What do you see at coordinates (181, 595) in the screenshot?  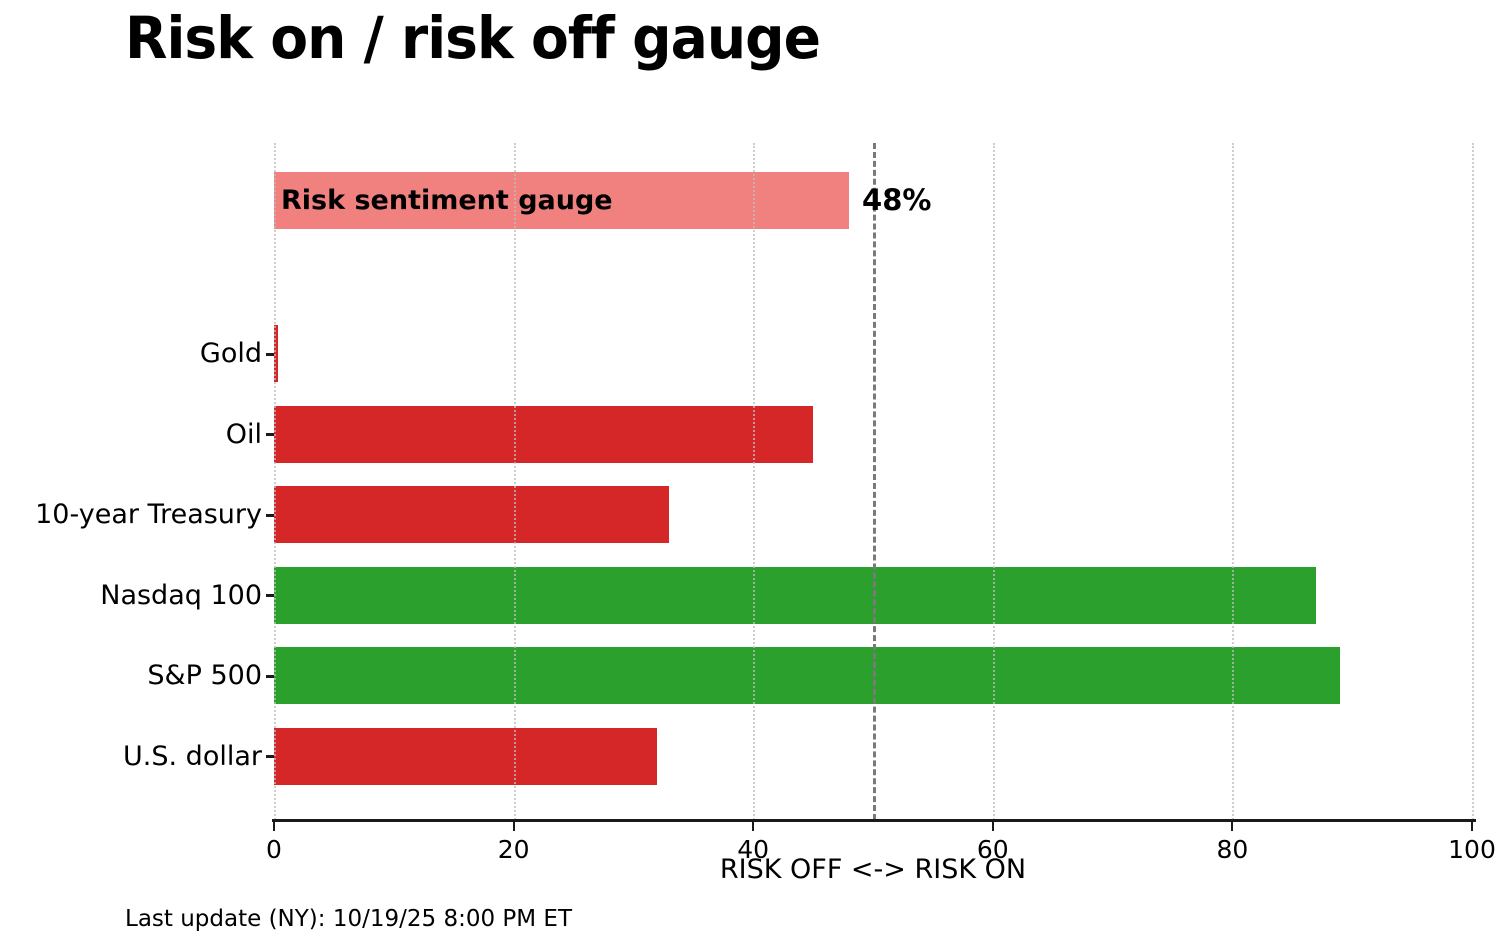 I see `y-axis-label-nasdaq-100: Nasdaq 100` at bounding box center [181, 595].